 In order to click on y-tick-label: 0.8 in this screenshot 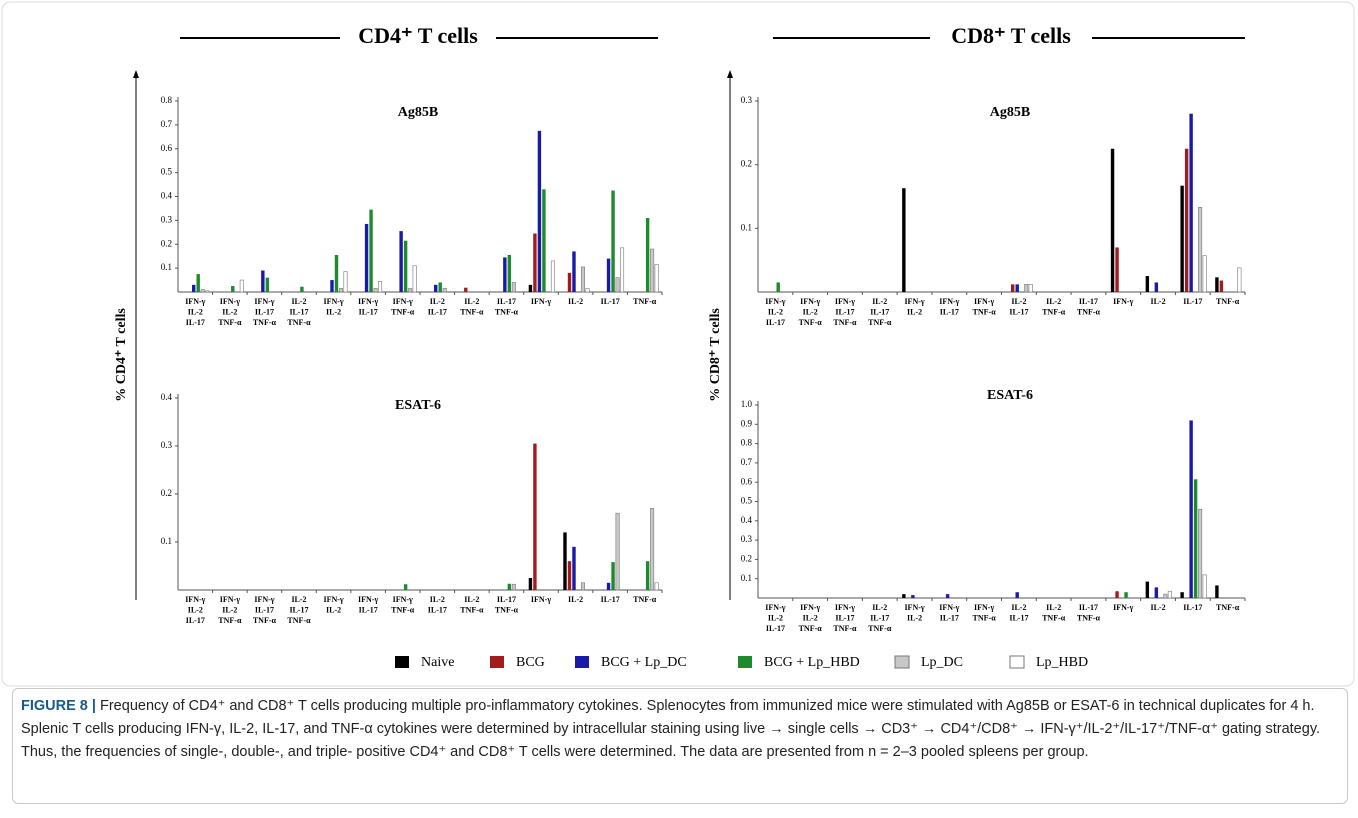, I will do `click(167, 100)`.